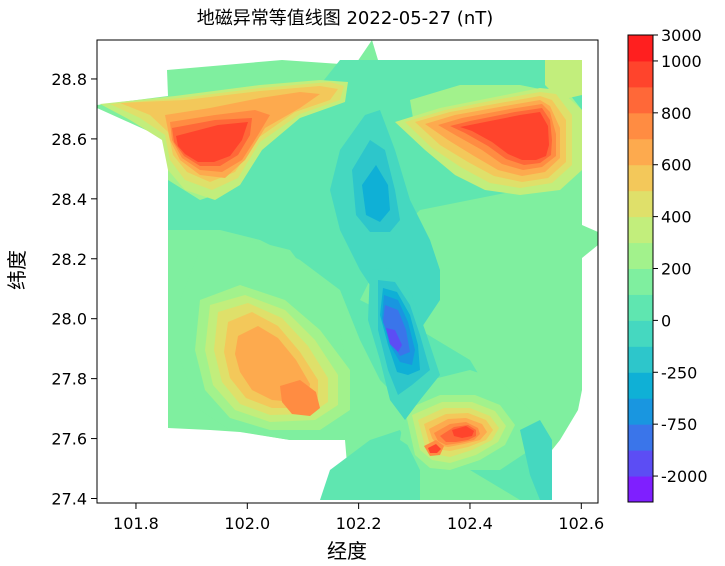 The height and width of the screenshot is (566, 725). I want to click on x-tick-label: 102.6, so click(581, 523).